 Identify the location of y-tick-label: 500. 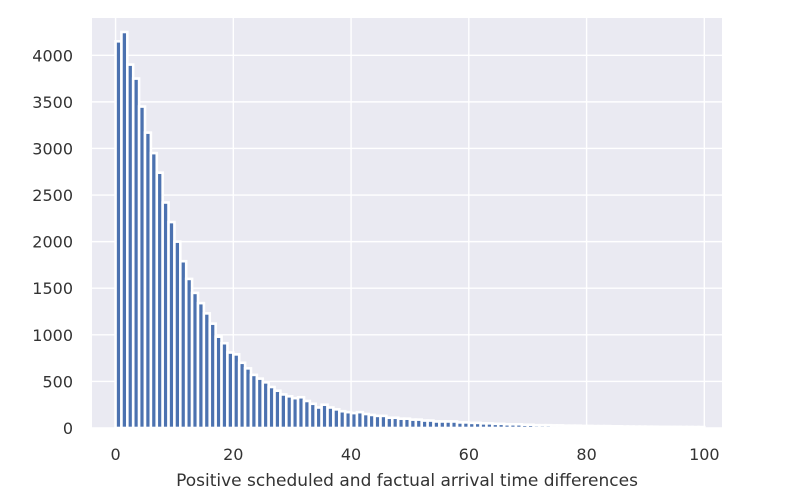
(57, 381).